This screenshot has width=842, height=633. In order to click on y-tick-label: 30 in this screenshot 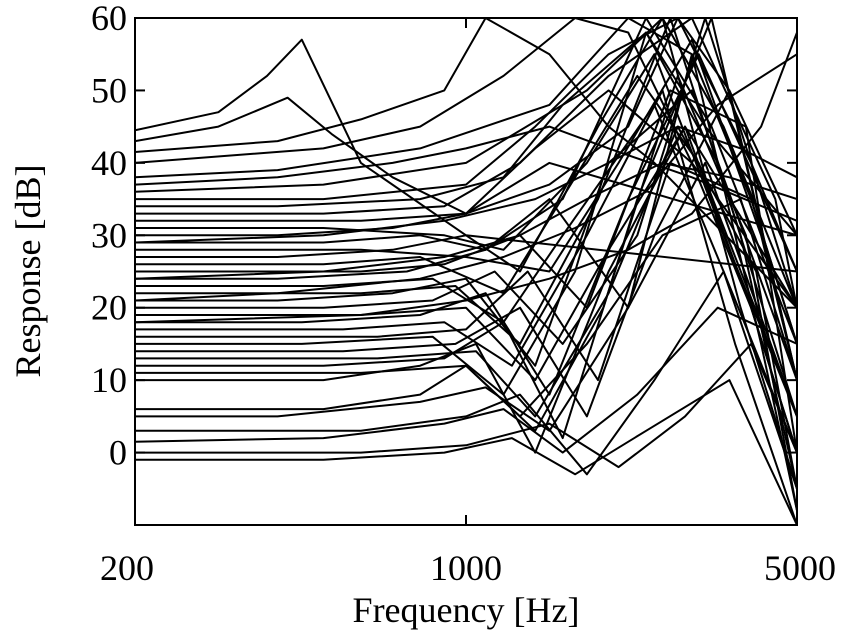, I will do `click(109, 235)`.